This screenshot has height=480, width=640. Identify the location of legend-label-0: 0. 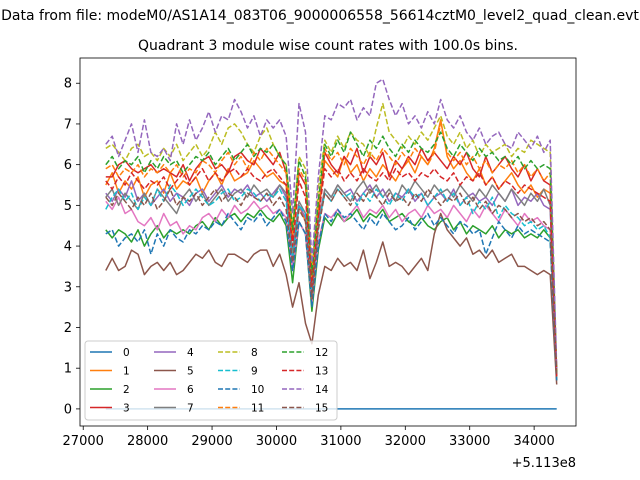
(126, 353).